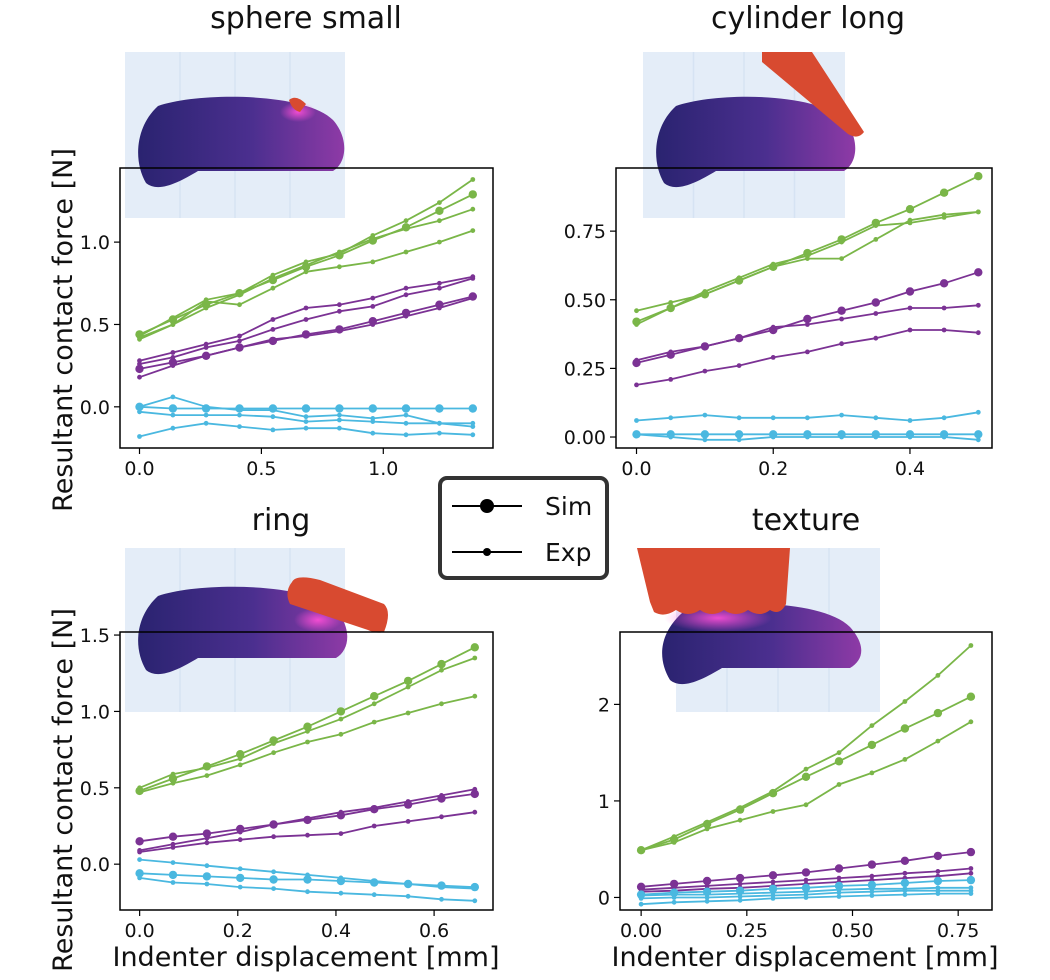  What do you see at coordinates (261, 469) in the screenshot?
I see `x-tick-label: 0.5` at bounding box center [261, 469].